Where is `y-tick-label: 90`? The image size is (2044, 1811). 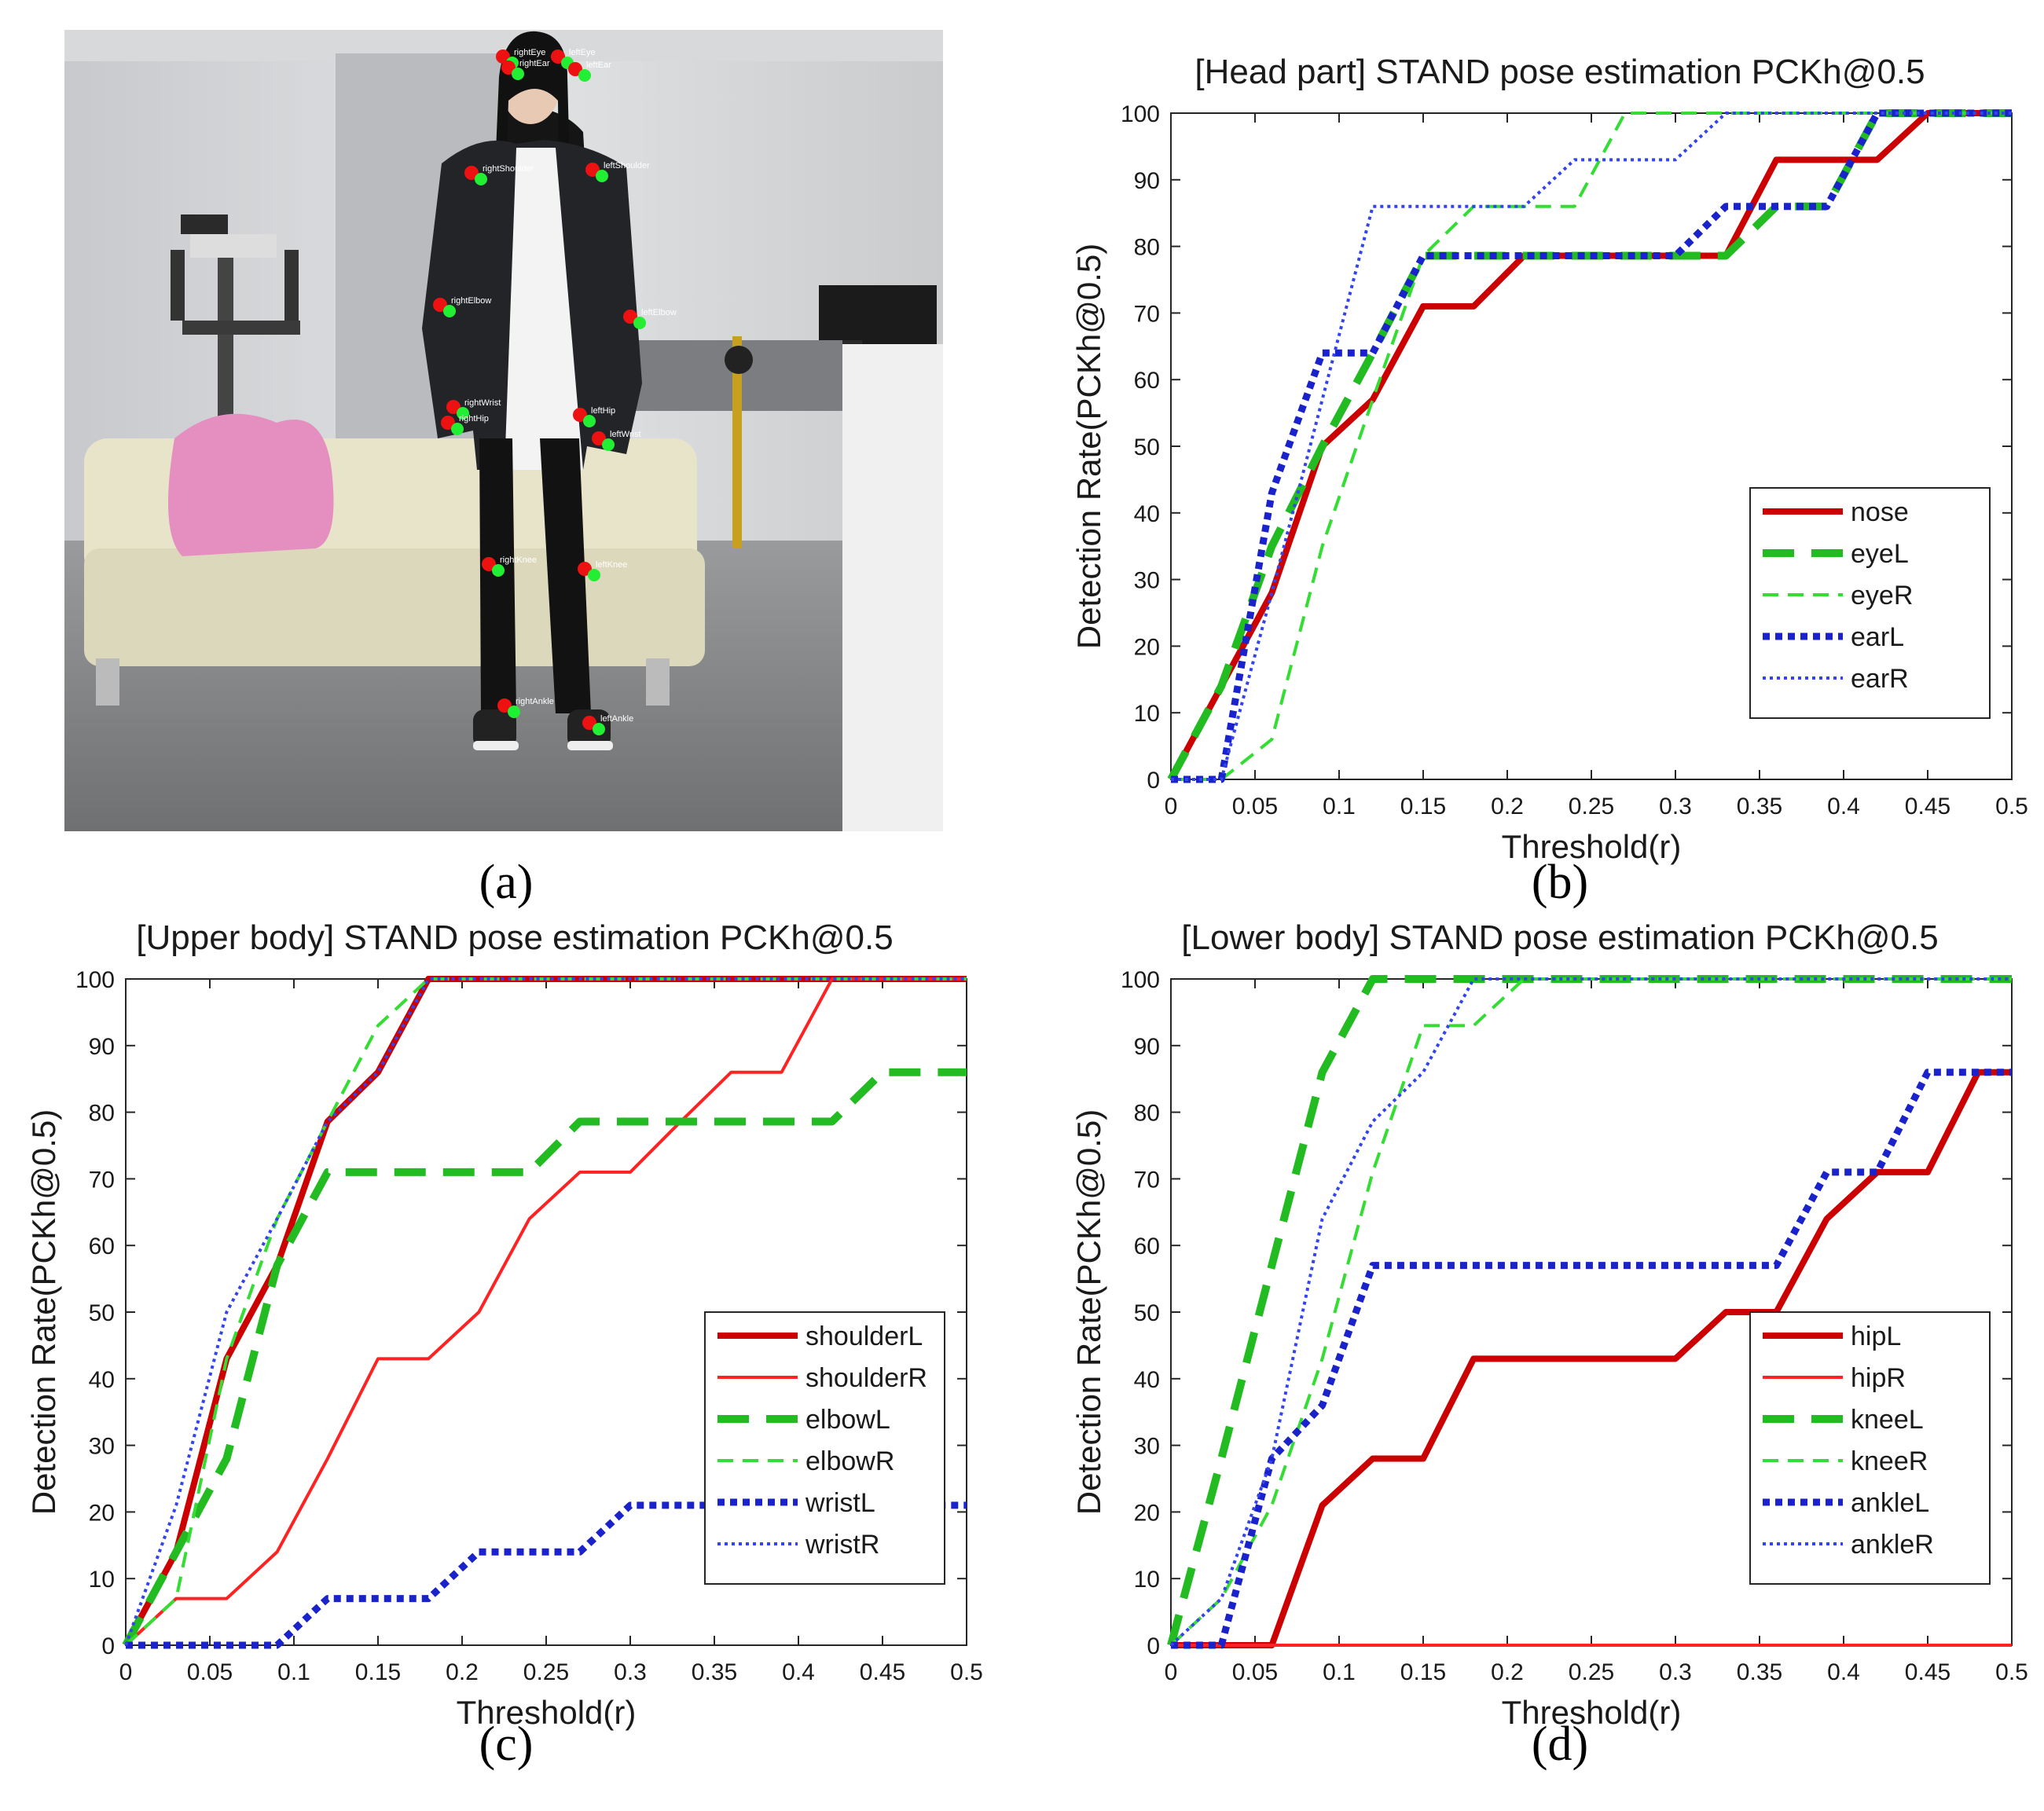
y-tick-label: 90 is located at coordinates (1147, 181).